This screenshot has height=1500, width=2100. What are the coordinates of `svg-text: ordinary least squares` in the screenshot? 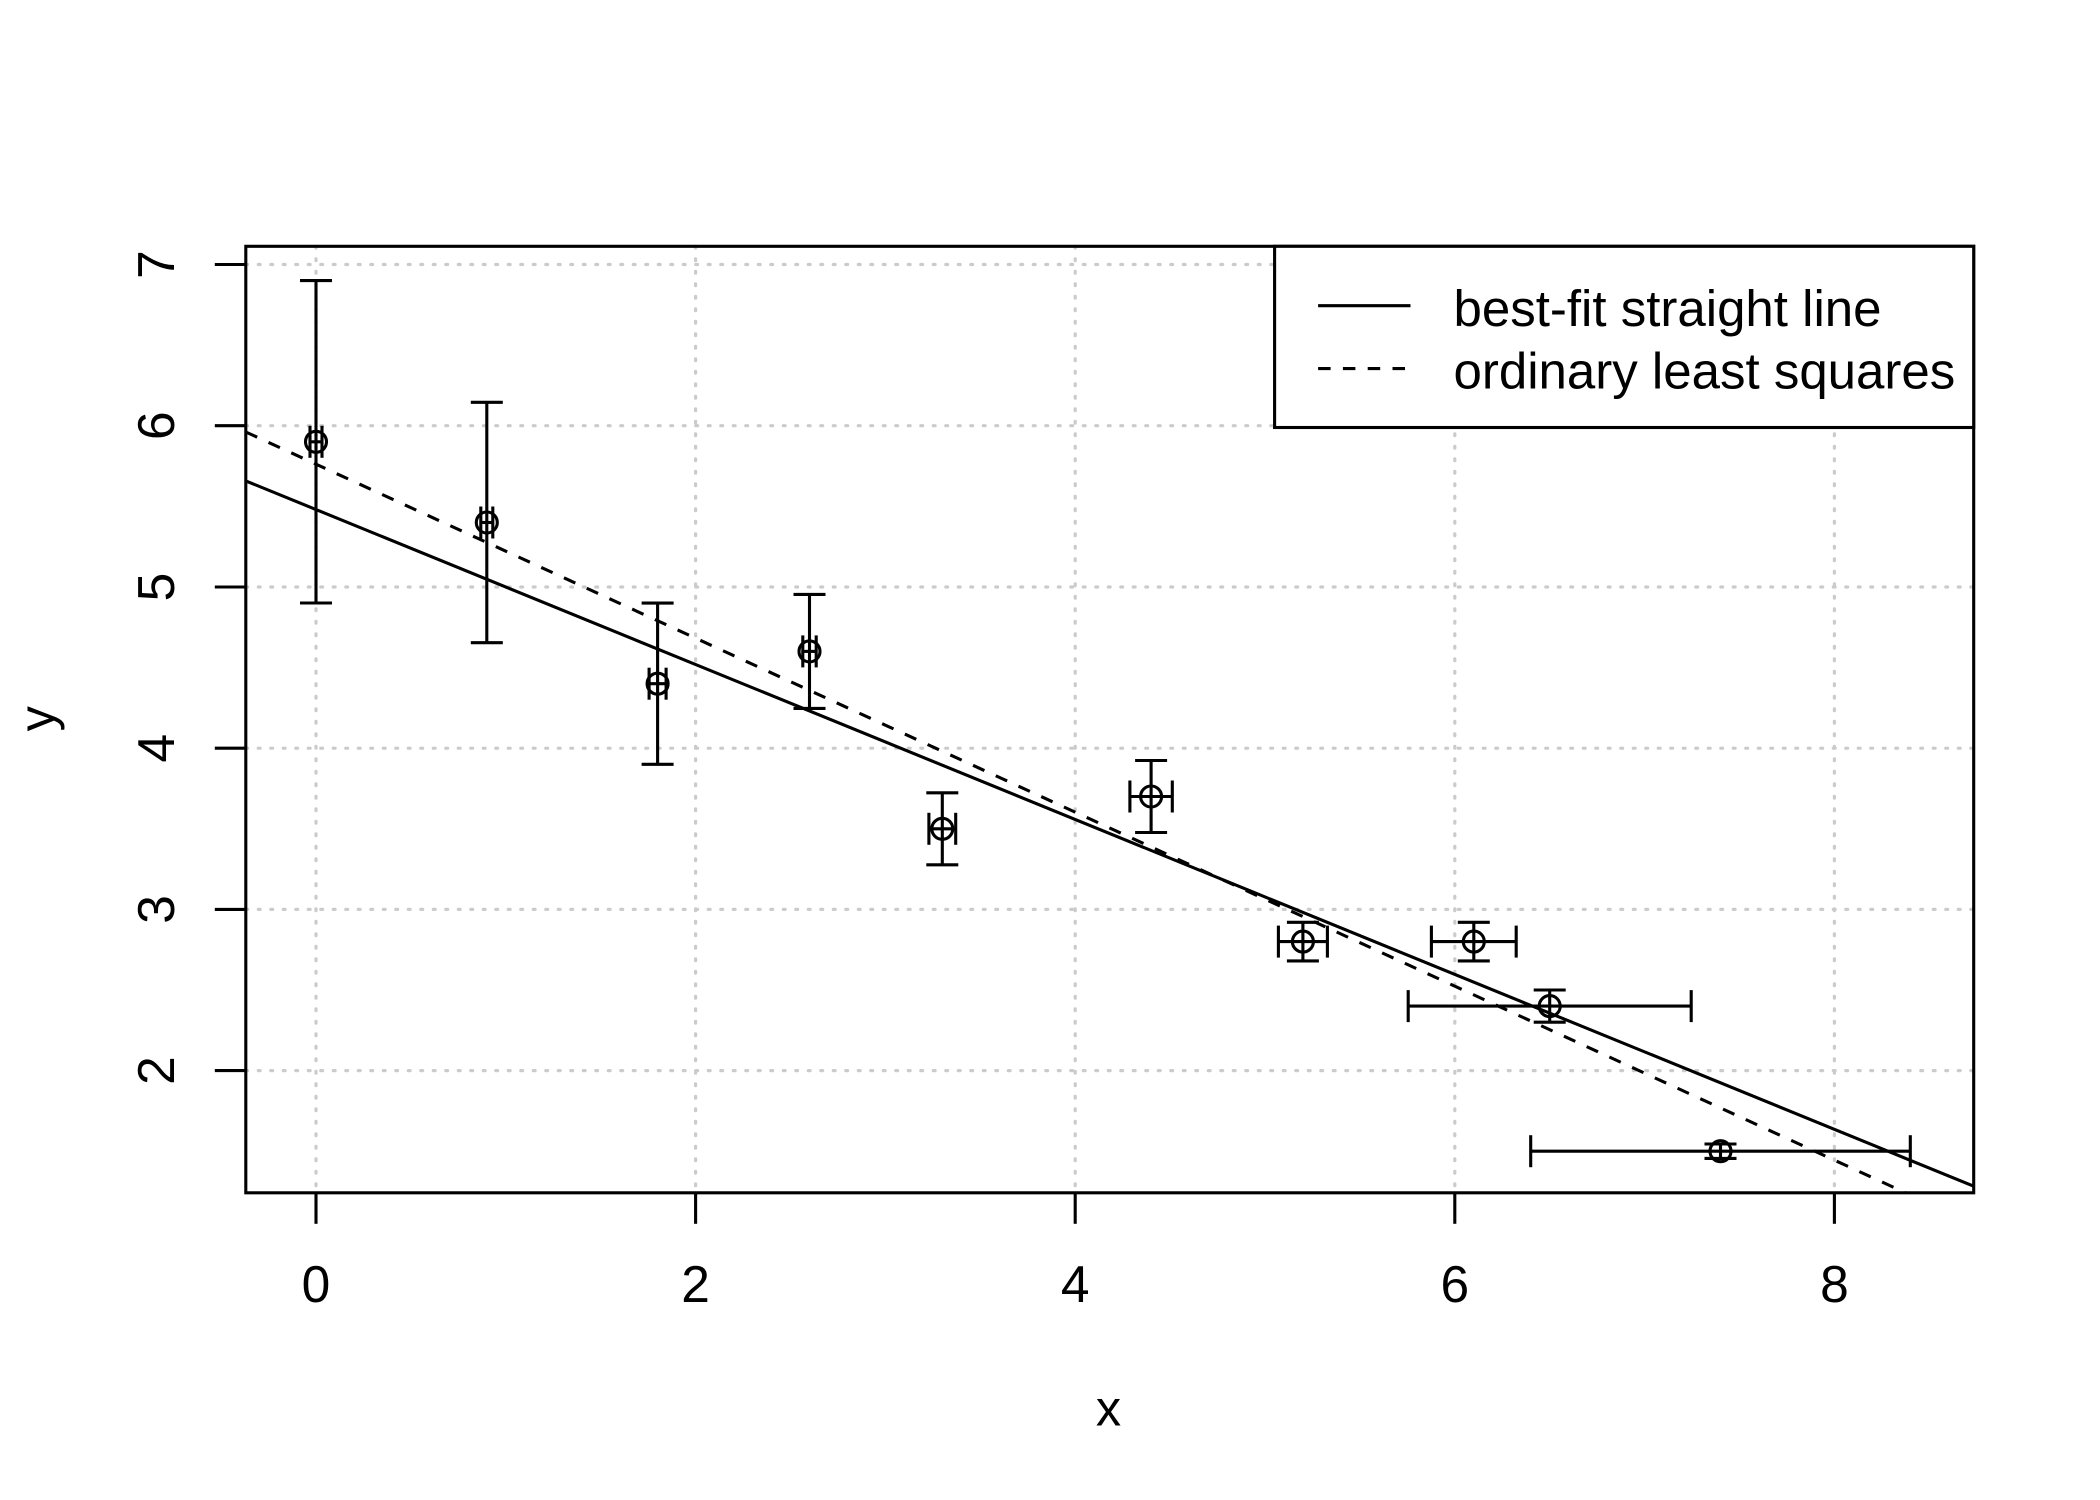 It's located at (1705, 371).